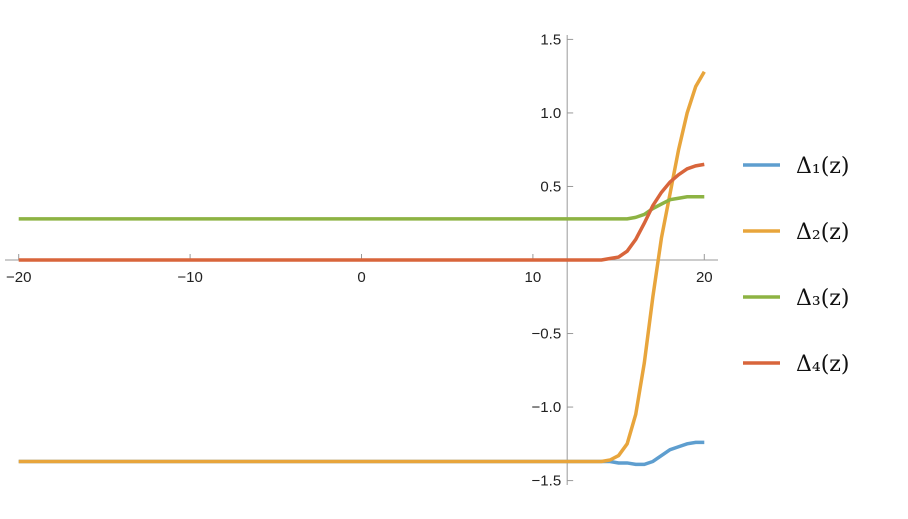 The width and height of the screenshot is (908, 519). I want to click on legend-label: Δ₂(z), so click(822, 232).